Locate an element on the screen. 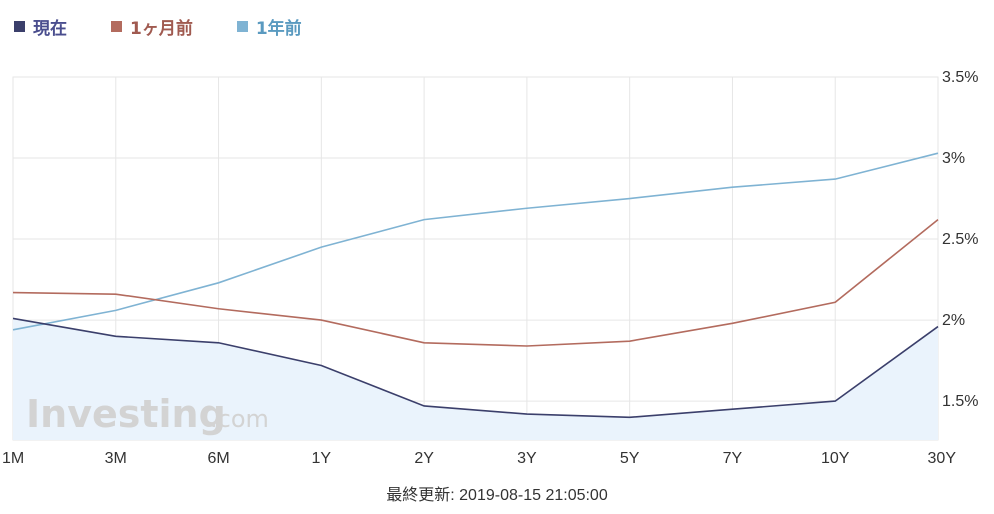 The image size is (994, 514). x-tick-label: 1M is located at coordinates (13, 458).